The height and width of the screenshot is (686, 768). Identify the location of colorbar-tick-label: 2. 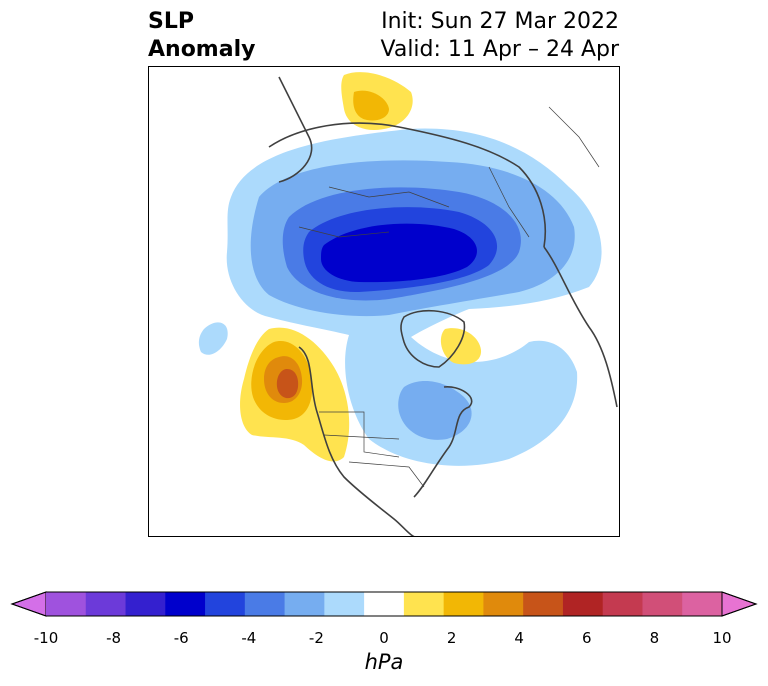
(451, 638).